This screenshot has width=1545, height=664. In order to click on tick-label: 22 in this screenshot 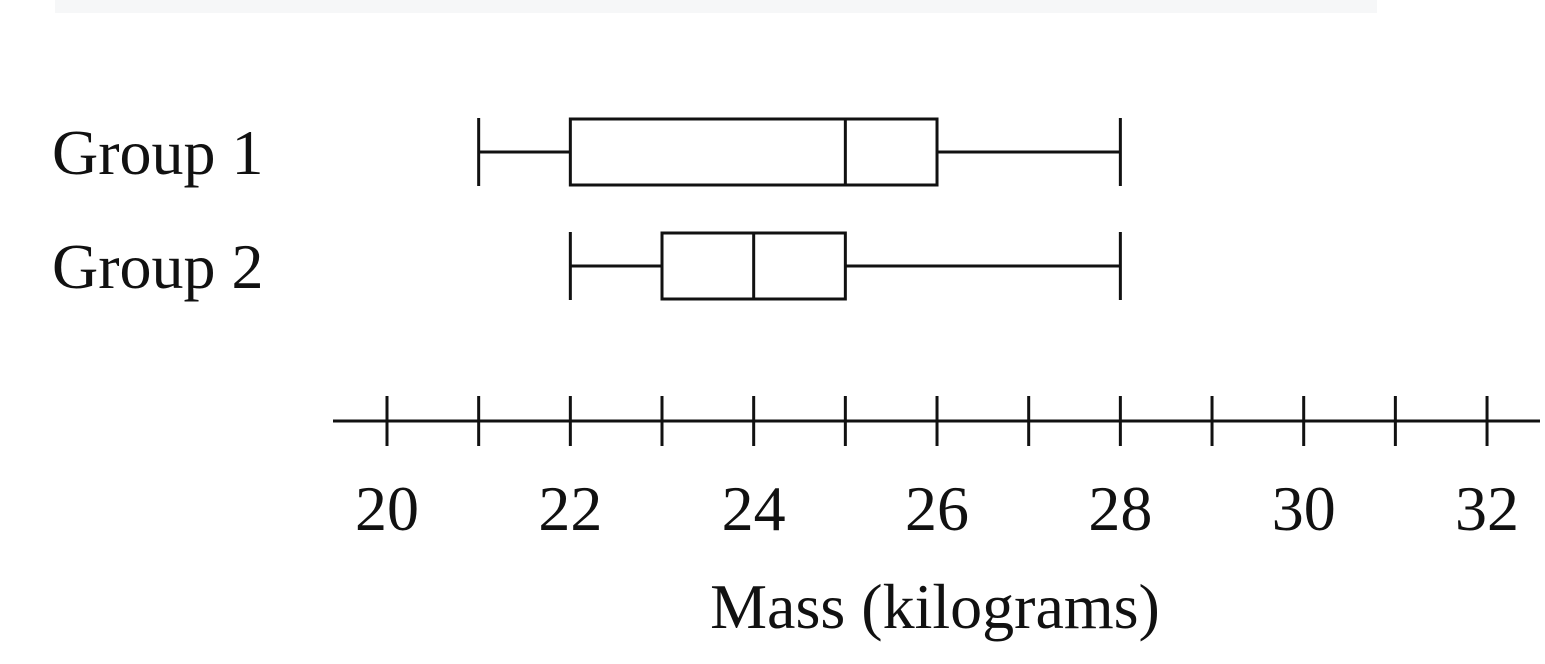, I will do `click(570, 508)`.